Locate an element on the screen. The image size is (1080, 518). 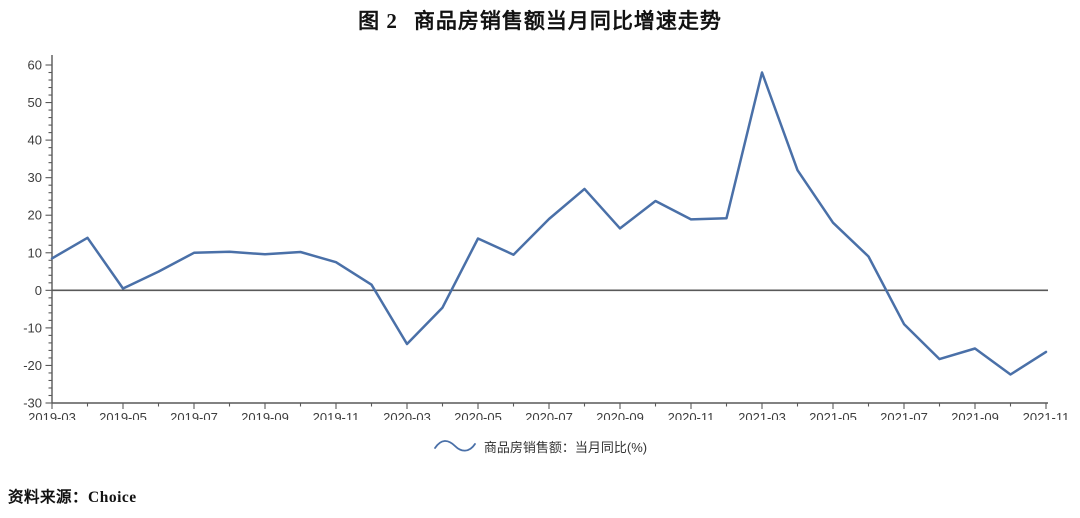
x-tick-label: 2020-09 is located at coordinates (620, 415).